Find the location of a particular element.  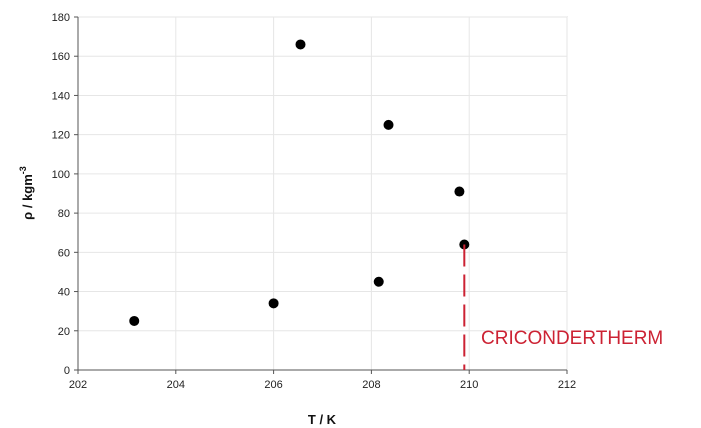

cricondentherm-label: CRICONDERTHERM is located at coordinates (572, 338).